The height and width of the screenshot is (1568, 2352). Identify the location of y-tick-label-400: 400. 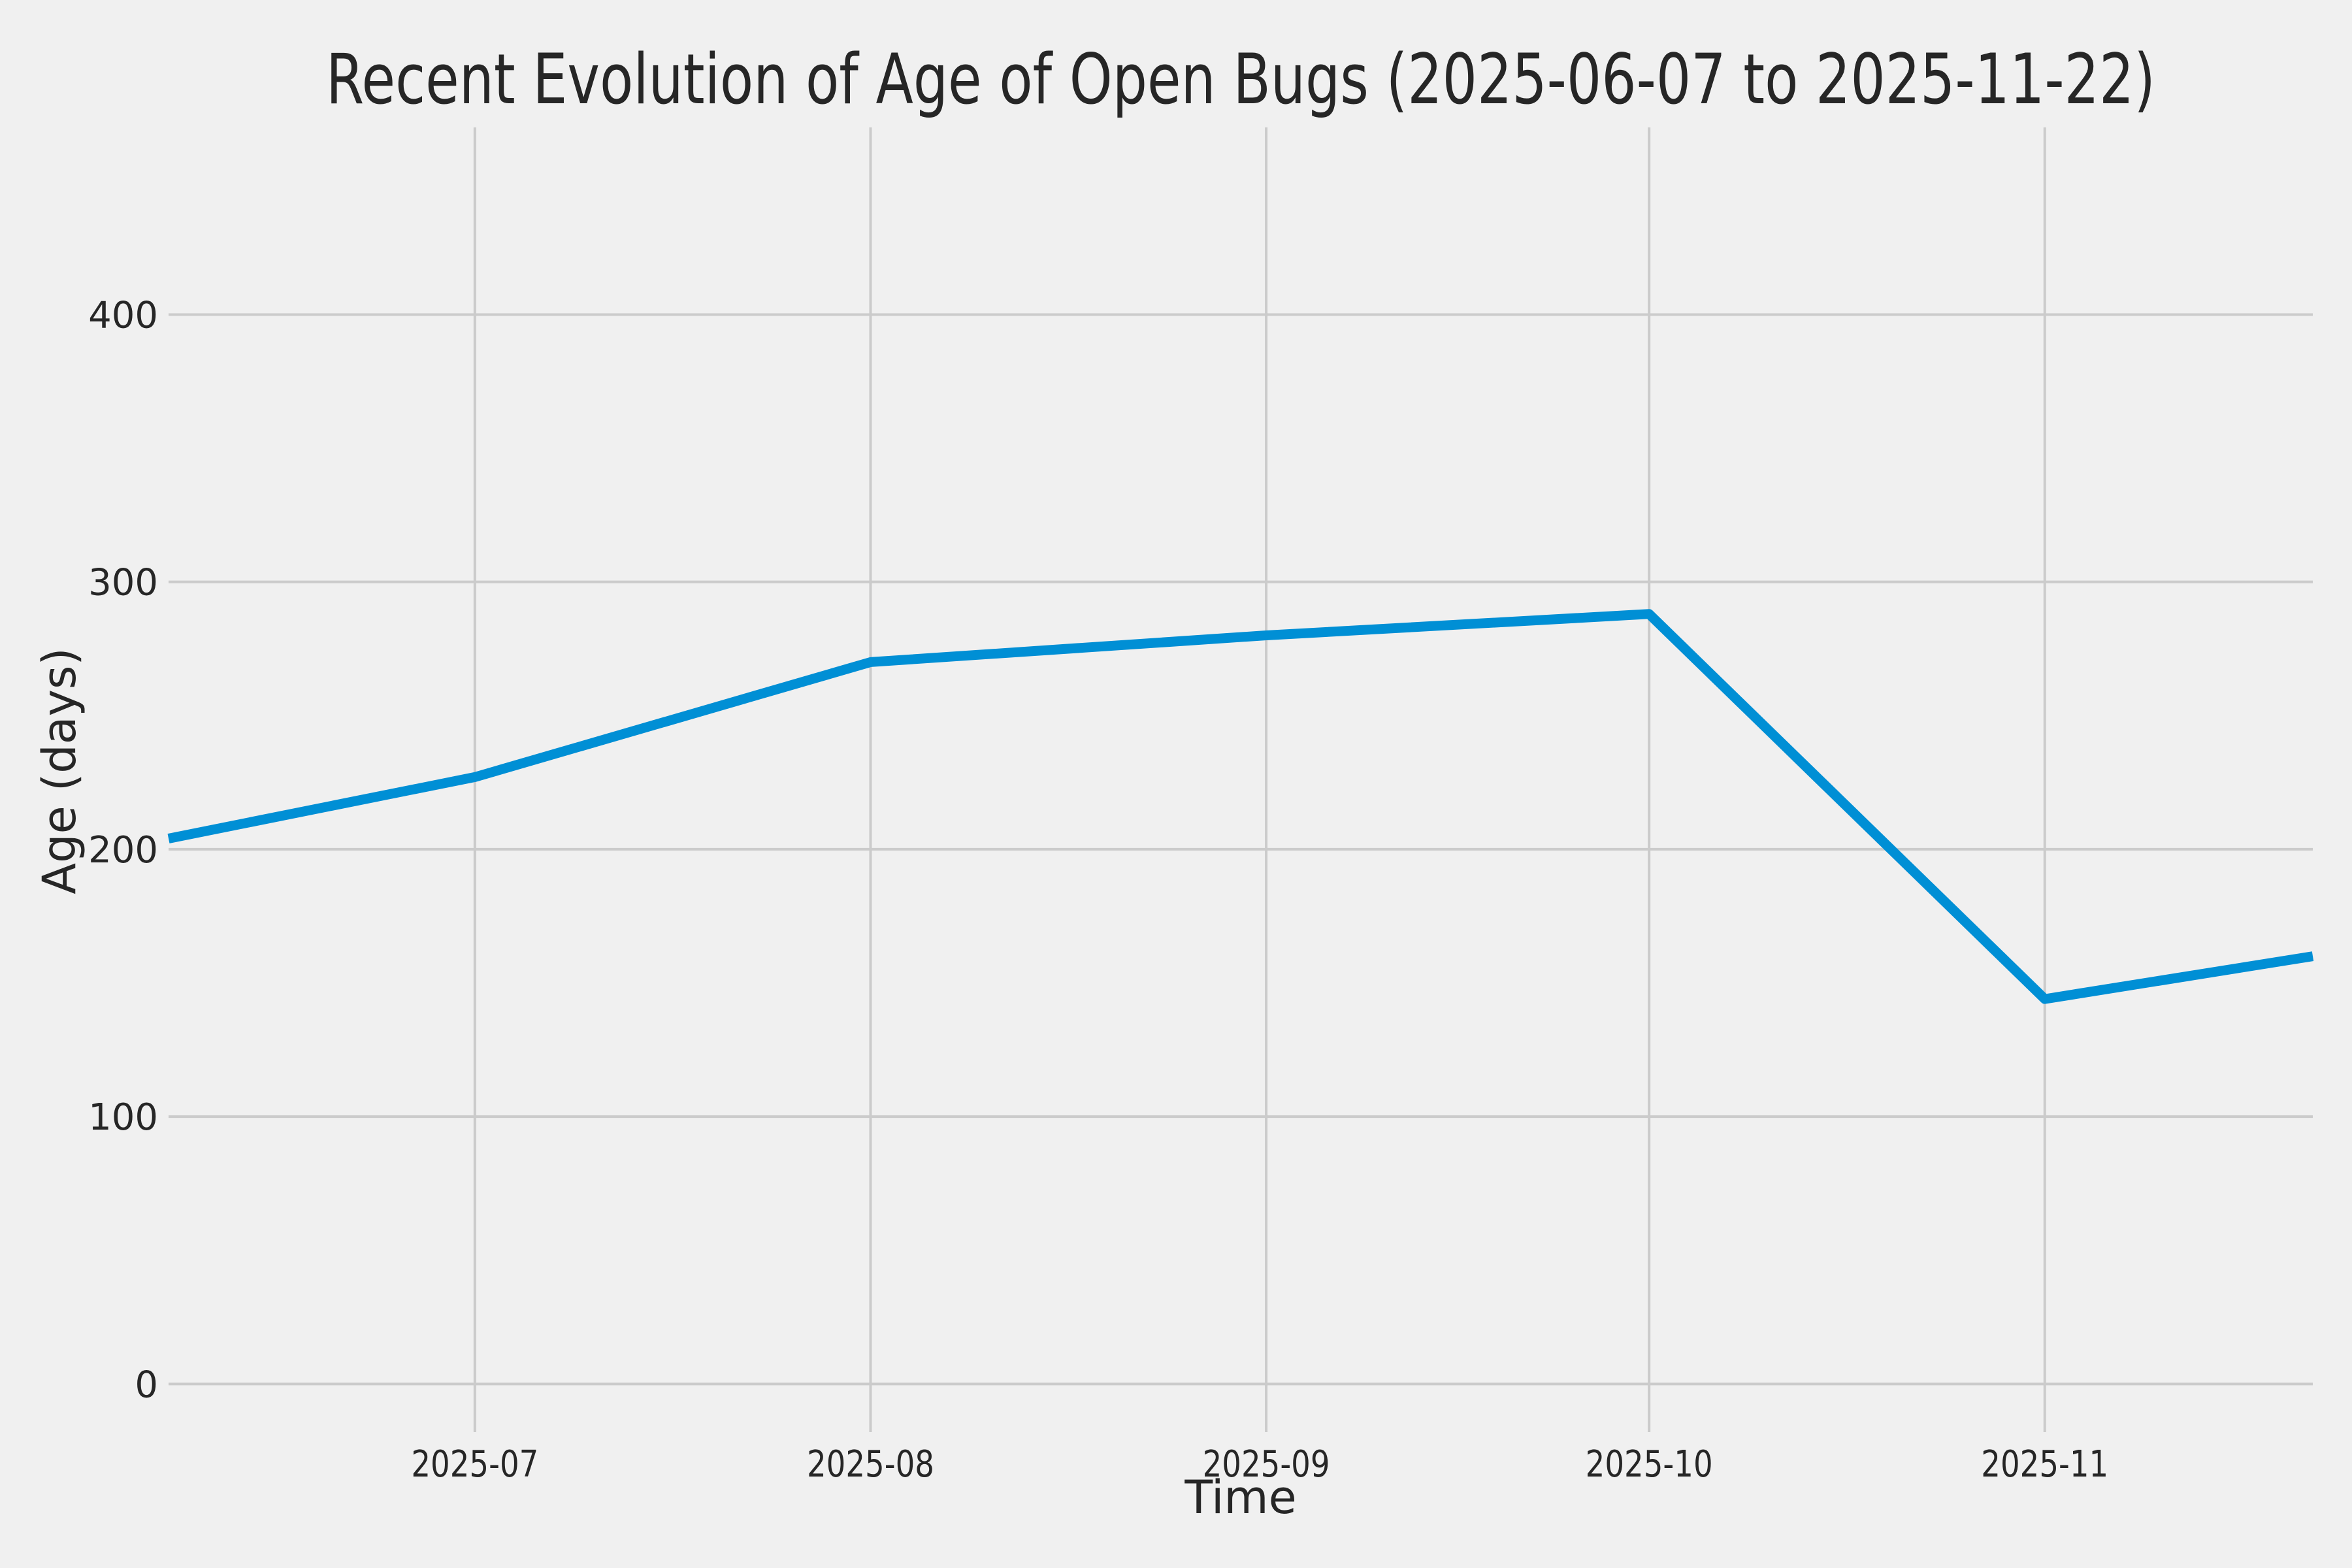
(123, 315).